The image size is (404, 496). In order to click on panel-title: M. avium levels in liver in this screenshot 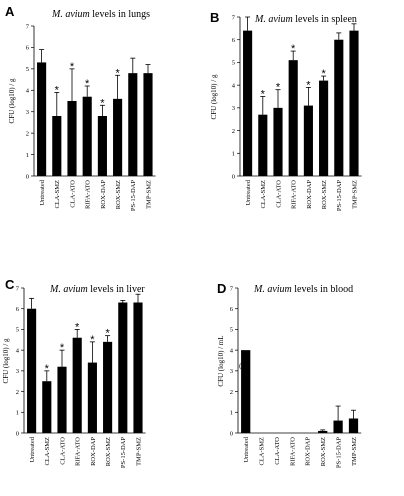, I will do `click(97, 289)`.